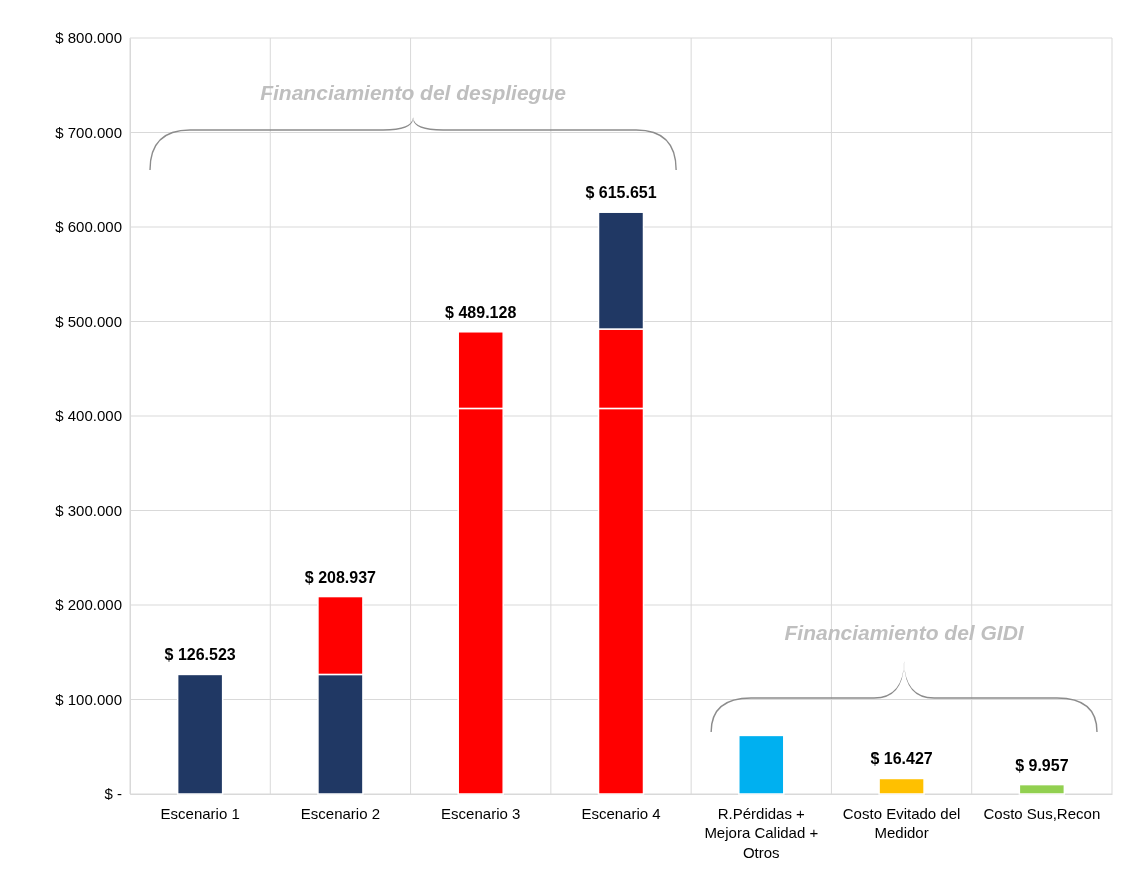  I want to click on y-tick-label: $ 200.000, so click(88, 605).